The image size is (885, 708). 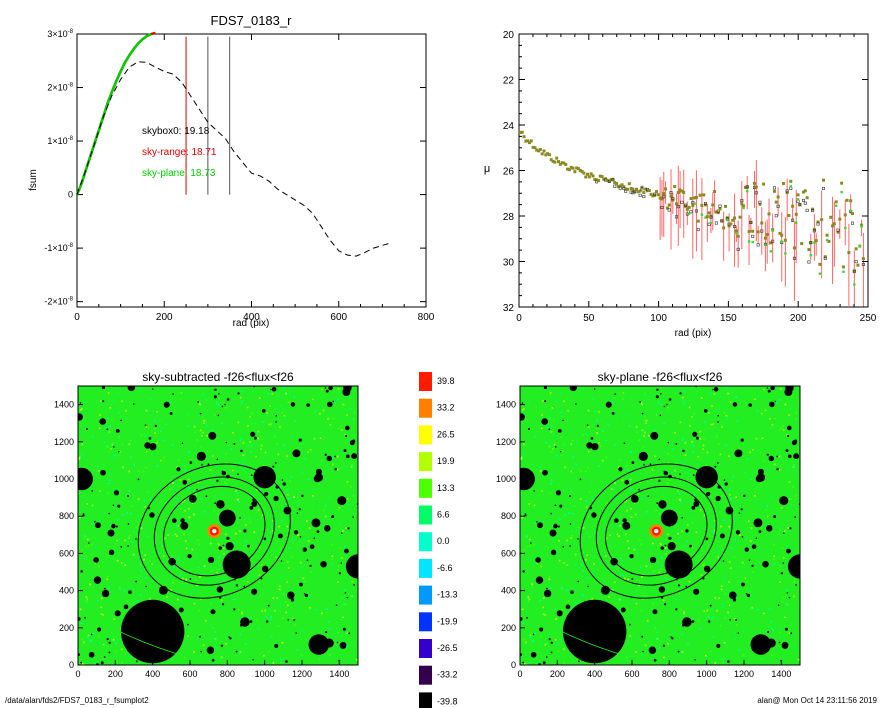 I want to click on sky-annotation: sky-plane: 18.73, so click(x=179, y=173).